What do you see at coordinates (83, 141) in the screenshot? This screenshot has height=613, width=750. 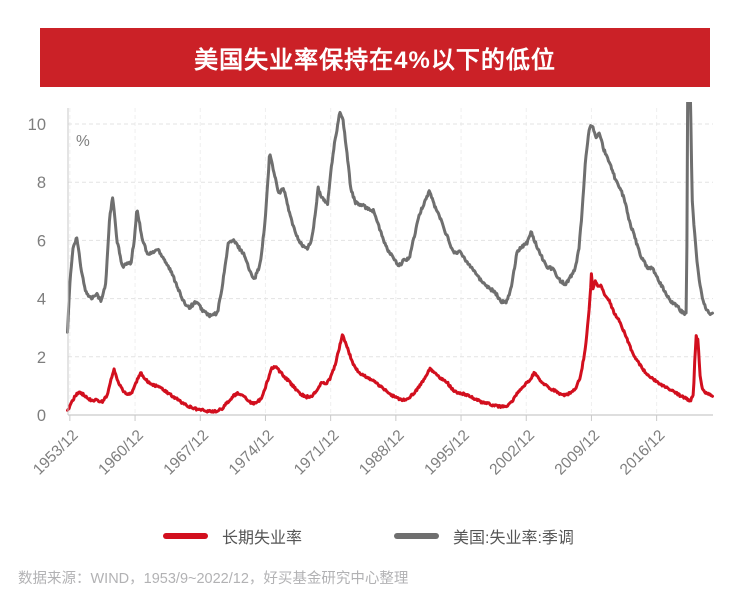 I see `y-axis-unit-label: %` at bounding box center [83, 141].